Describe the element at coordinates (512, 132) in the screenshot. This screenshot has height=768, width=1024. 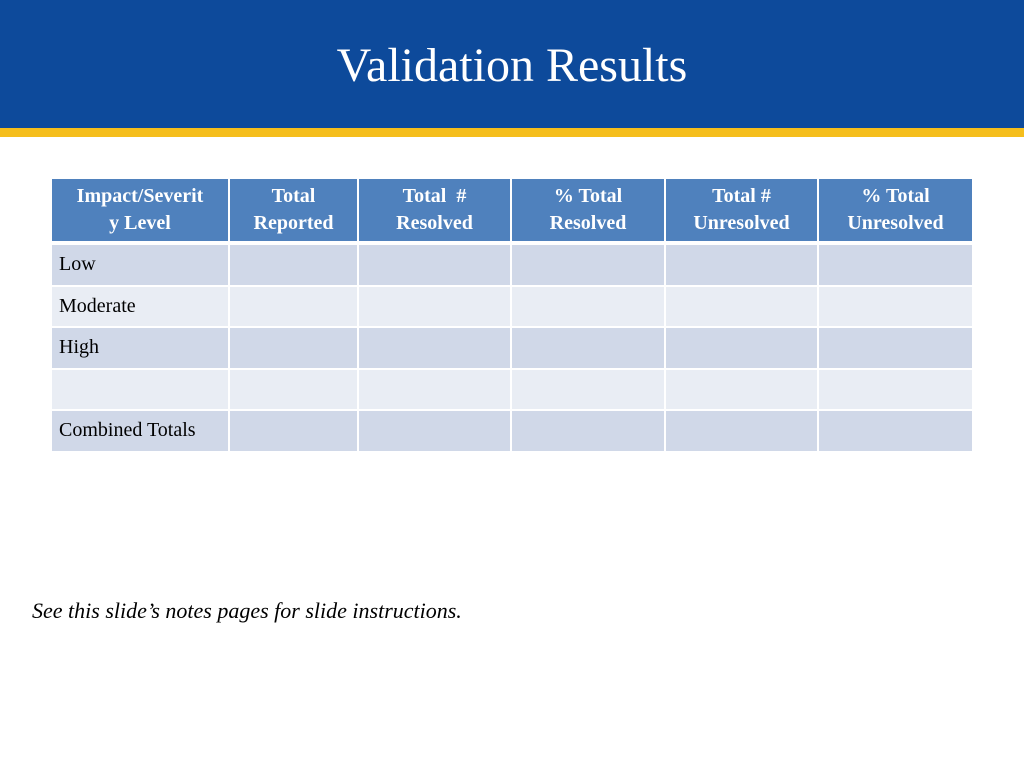
I see `header-accent-stripe` at that location.